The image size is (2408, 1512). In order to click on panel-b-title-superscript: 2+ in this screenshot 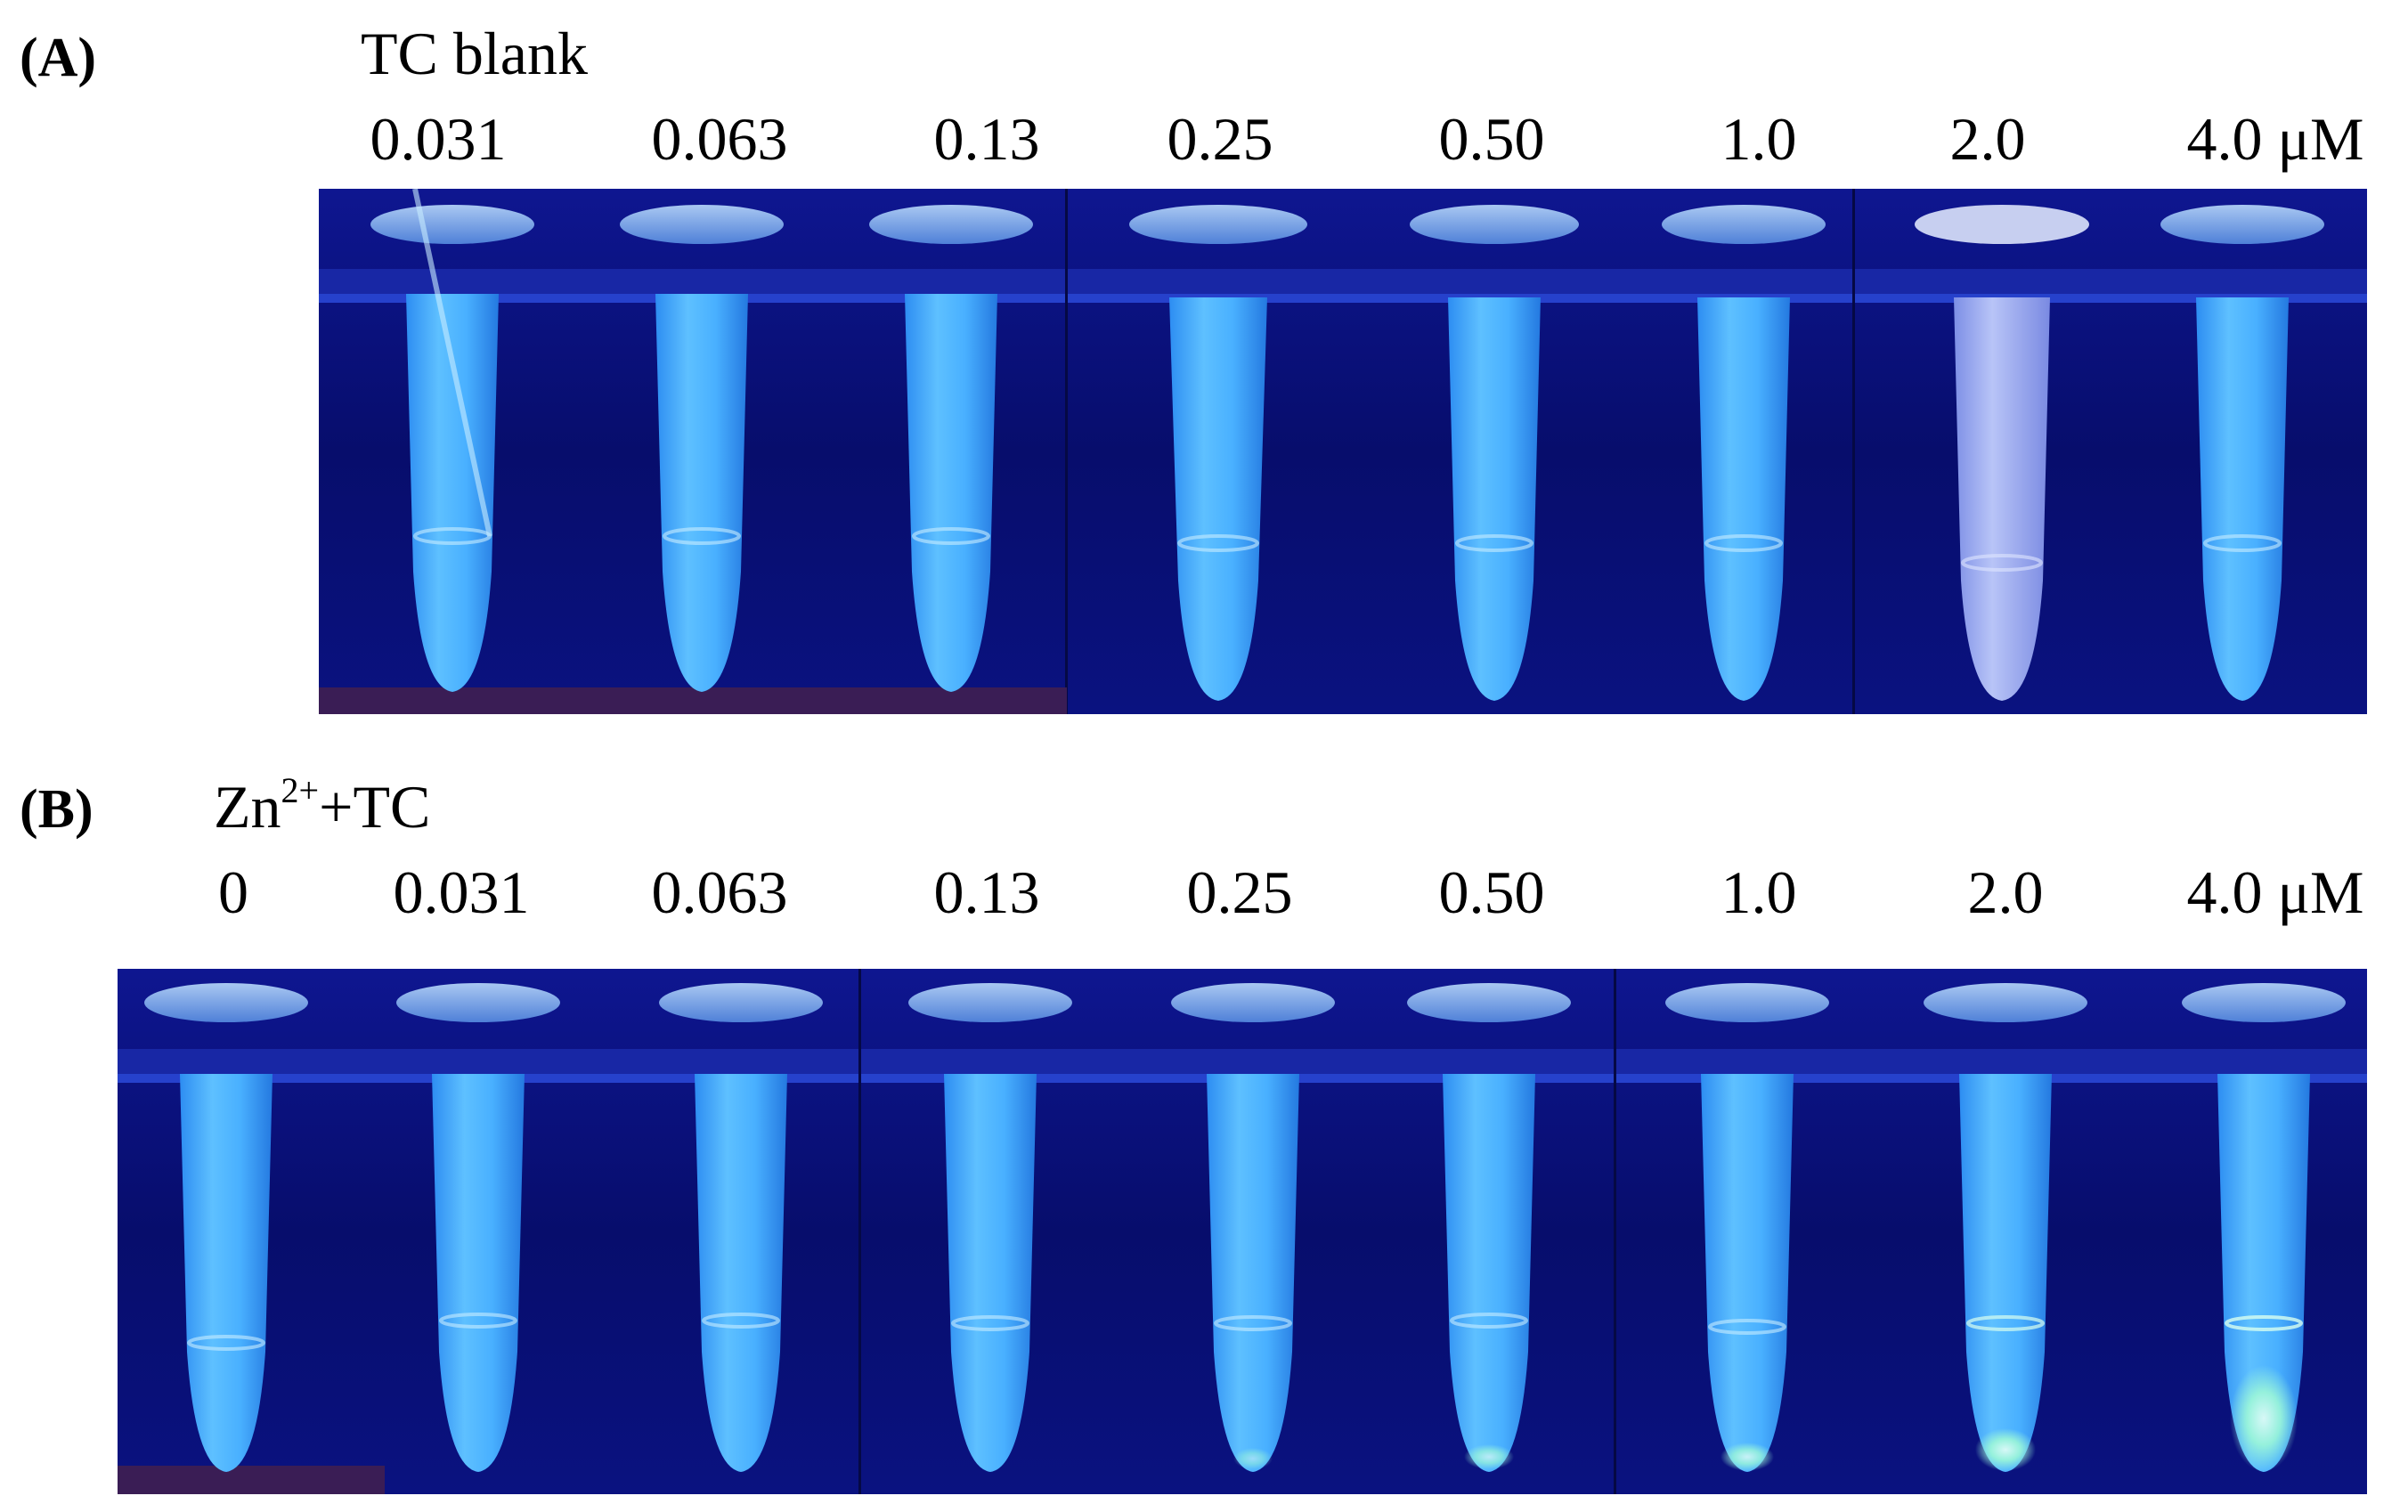, I will do `click(300, 790)`.